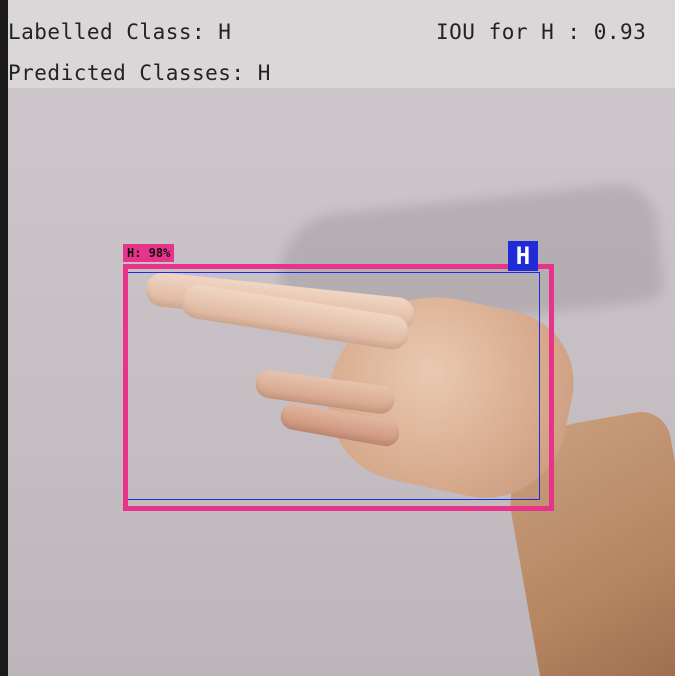 This screenshot has width=683, height=684. Describe the element at coordinates (523, 256) in the screenshot. I see `ground-truth-box-label: H` at that location.